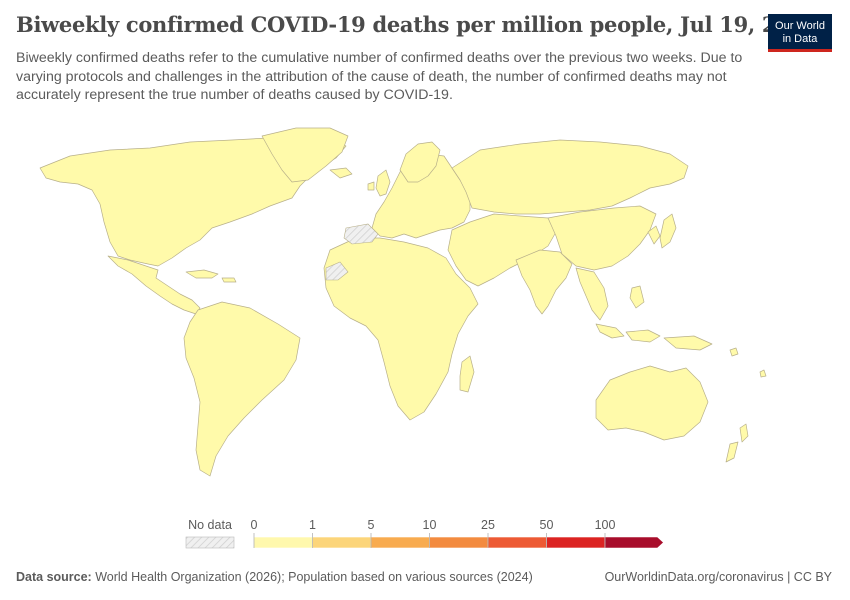 Image resolution: width=850 pixels, height=600 pixels. What do you see at coordinates (401, 329) in the screenshot?
I see `map-region-africa` at bounding box center [401, 329].